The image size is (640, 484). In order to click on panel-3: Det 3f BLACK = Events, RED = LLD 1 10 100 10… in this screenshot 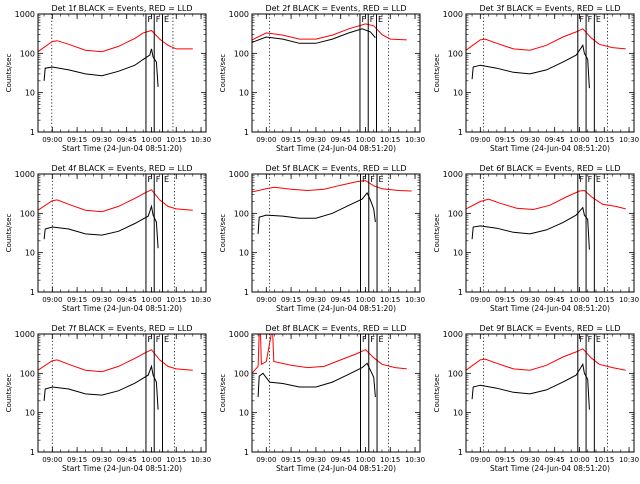, I will do `click(536, 78)`.